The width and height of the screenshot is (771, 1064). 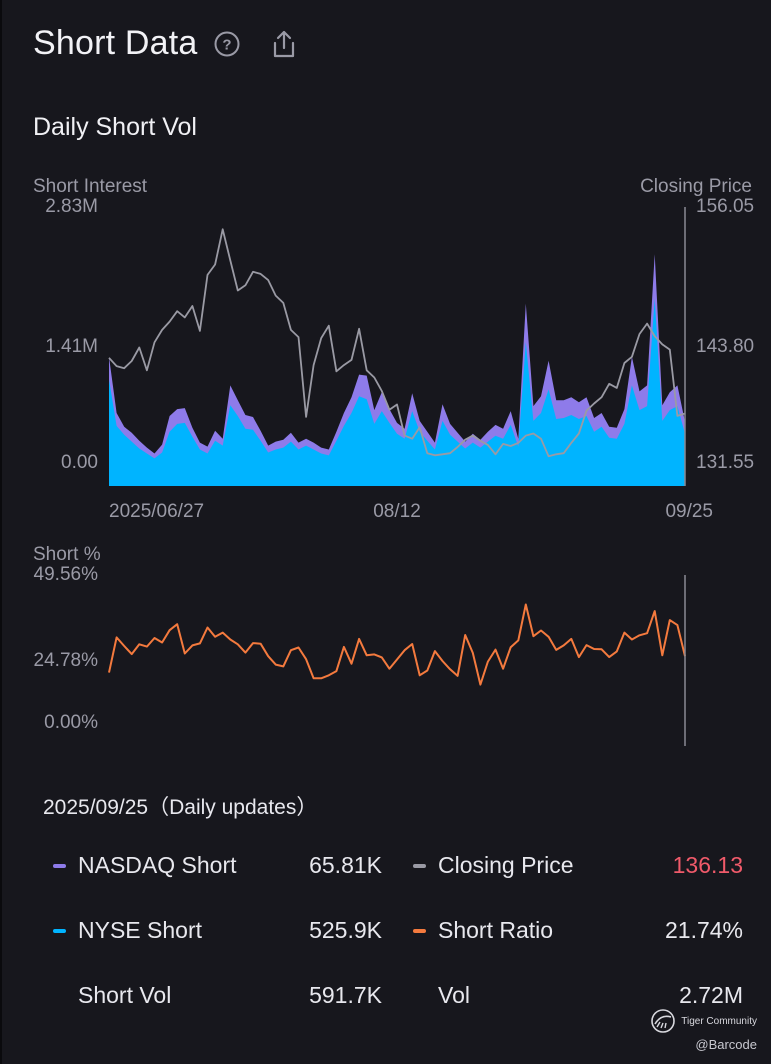 I want to click on tiger-community-logo-icon, so click(x=663, y=1021).